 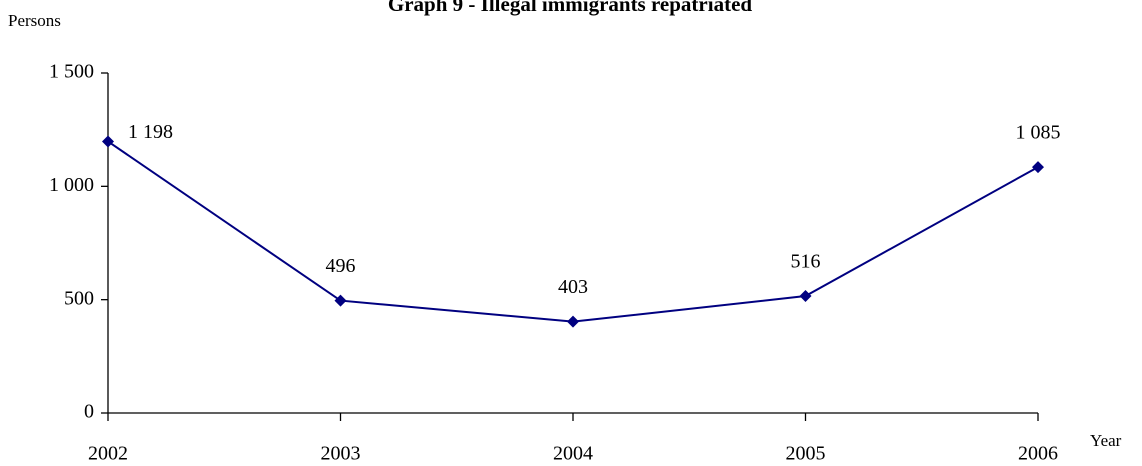 I want to click on x-tick-label: 2004, so click(x=573, y=454).